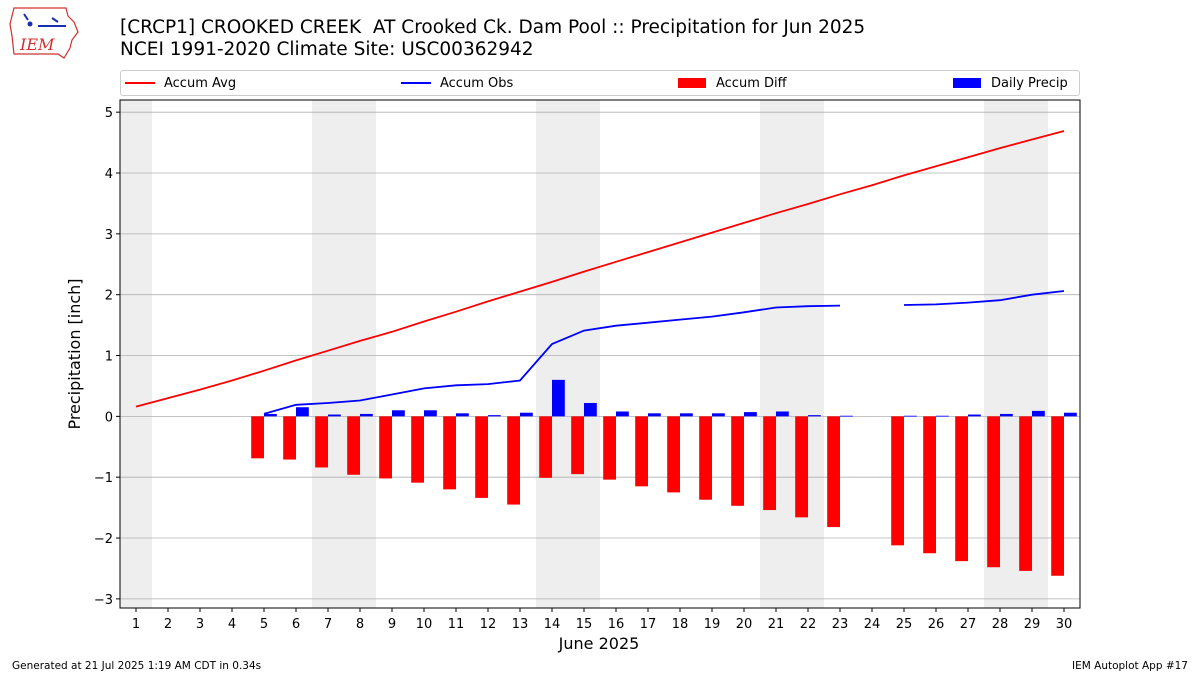  I want to click on x-tick-label: 15, so click(584, 624).